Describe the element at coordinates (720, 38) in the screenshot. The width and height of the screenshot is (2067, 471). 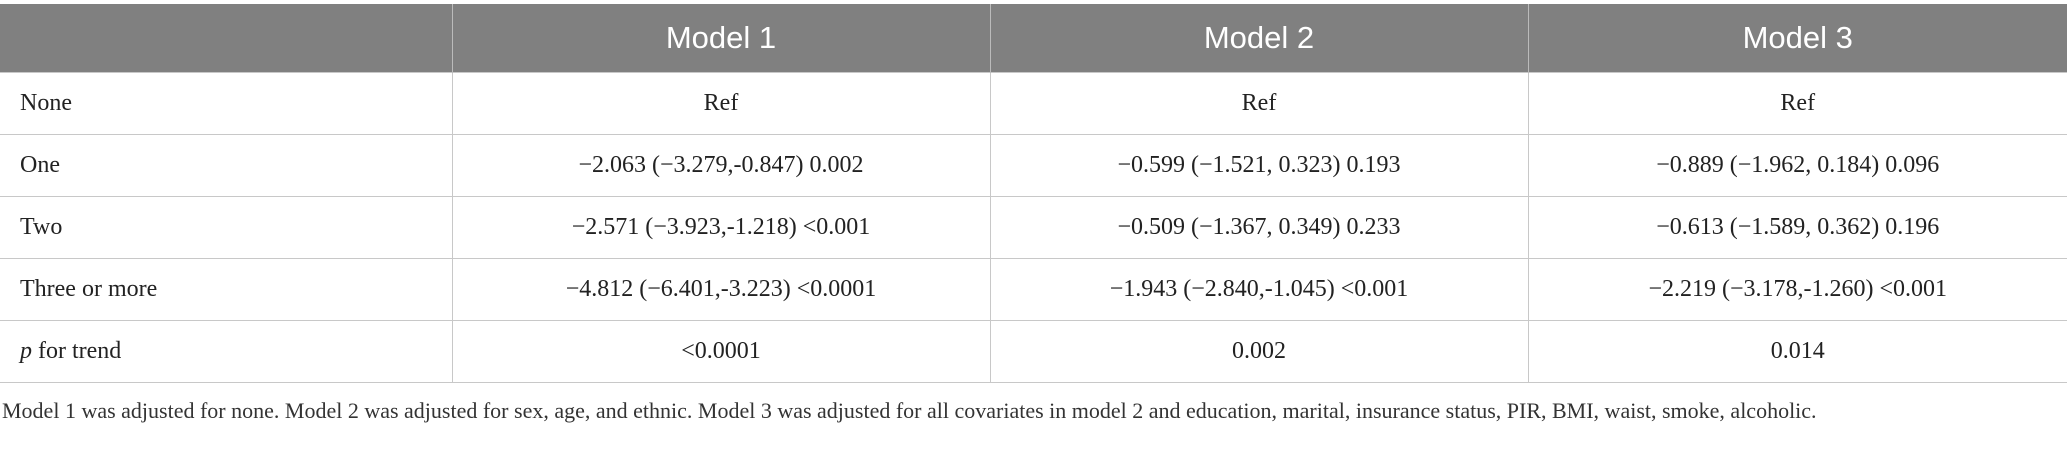
I see `column-header: Model 1` at that location.